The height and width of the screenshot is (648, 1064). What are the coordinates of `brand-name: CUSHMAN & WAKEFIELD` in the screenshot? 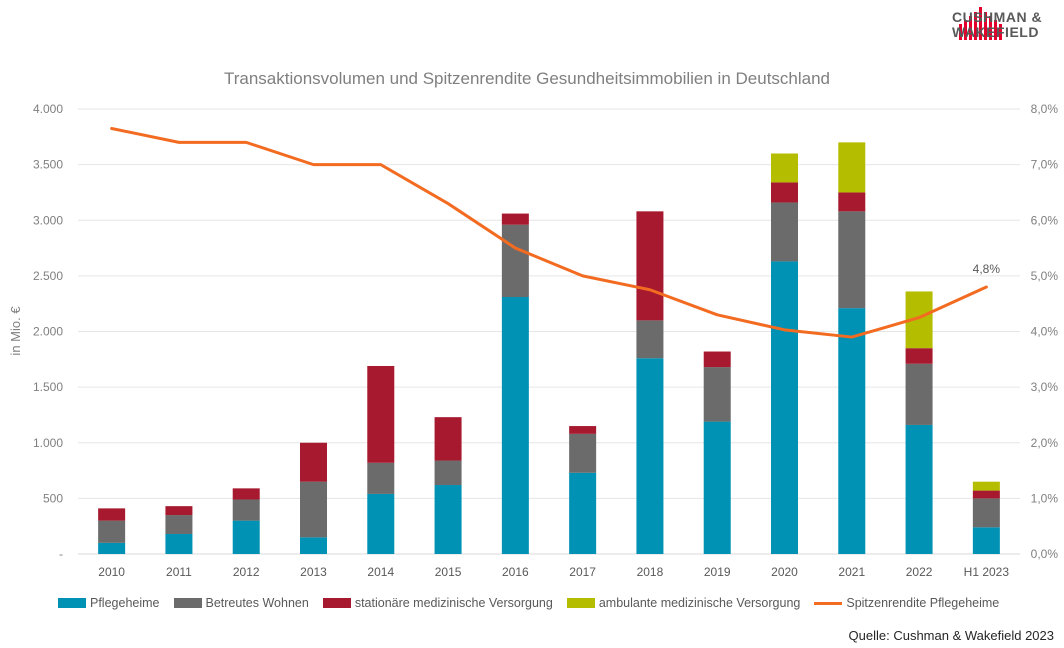 It's located at (997, 25).